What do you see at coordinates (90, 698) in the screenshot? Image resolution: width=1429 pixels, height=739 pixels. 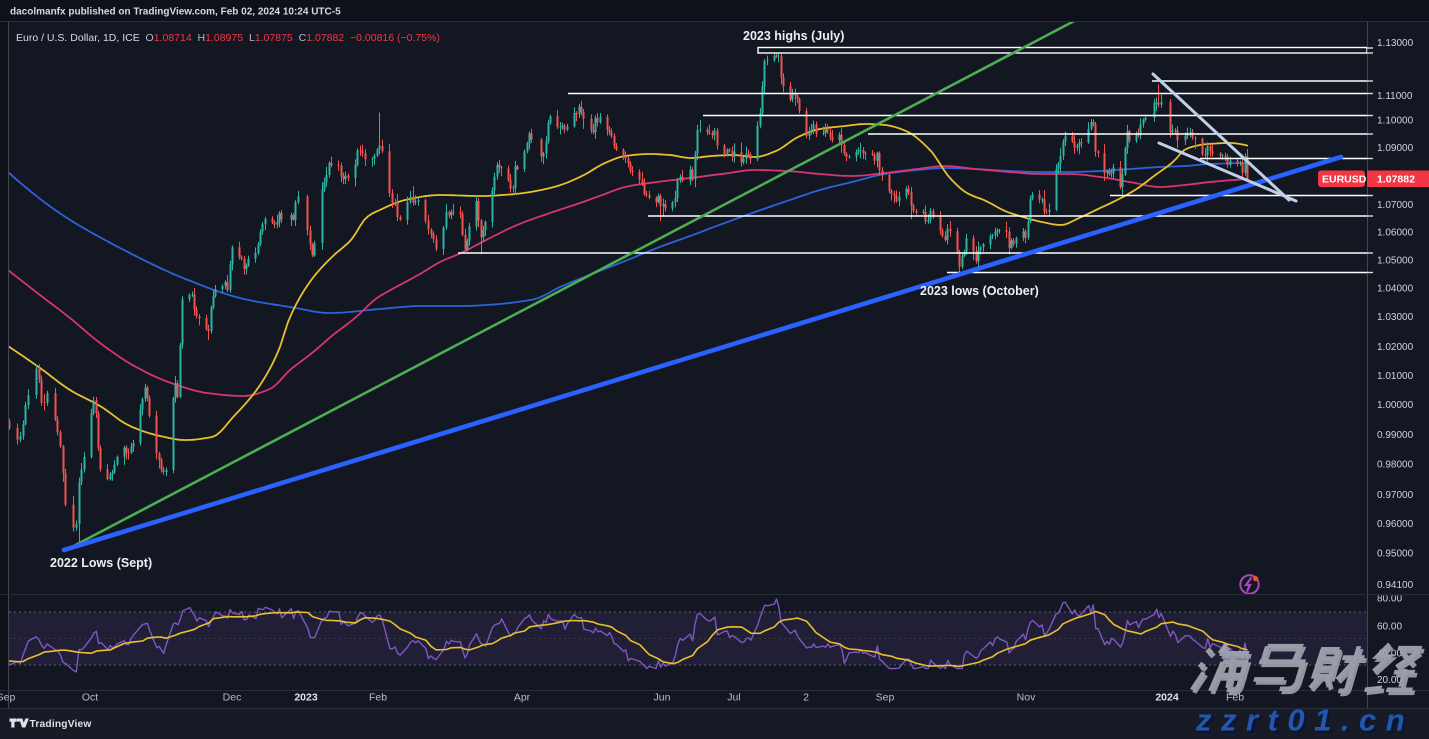 I see `svg-text: Oct` at bounding box center [90, 698].